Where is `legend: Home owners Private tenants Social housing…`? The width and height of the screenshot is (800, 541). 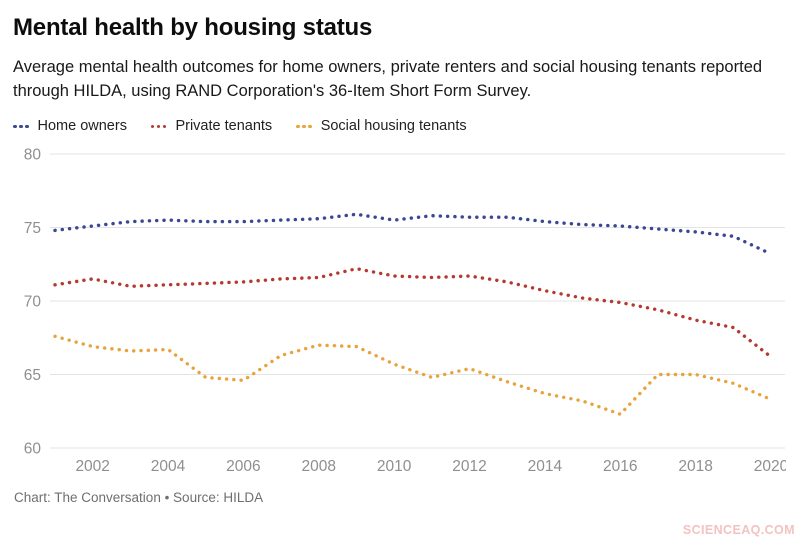
legend: Home owners Private tenants Social housing… is located at coordinates (399, 126).